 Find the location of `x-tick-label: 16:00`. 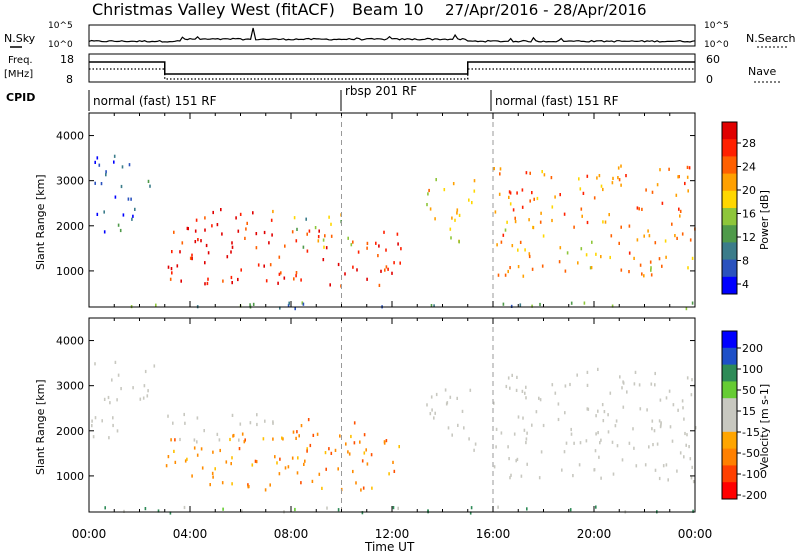

x-tick-label: 16:00 is located at coordinates (493, 534).